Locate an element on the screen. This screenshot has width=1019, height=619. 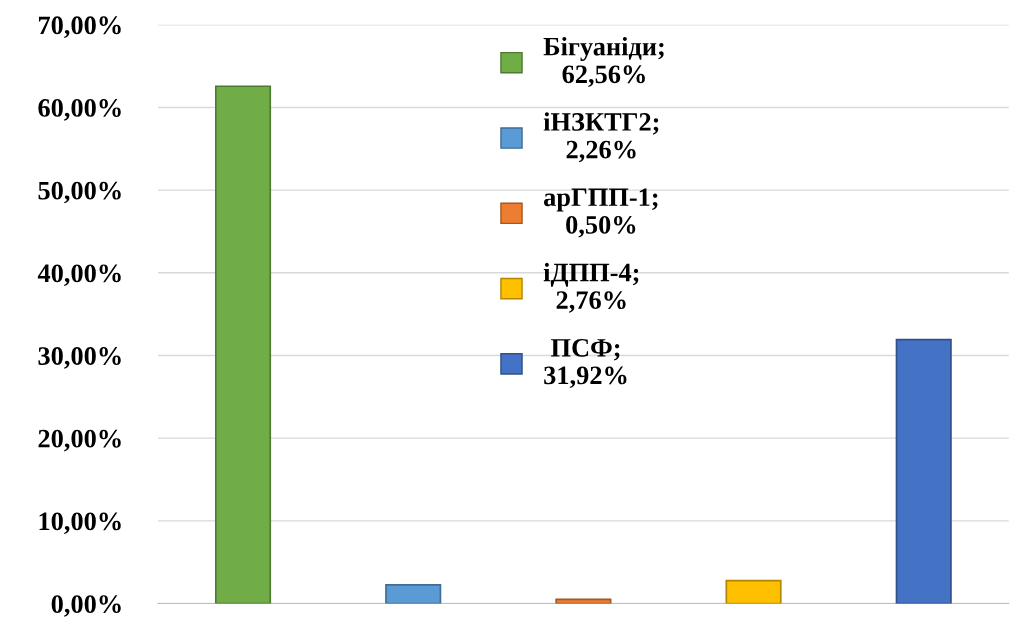
y-tick-label: 10,00% is located at coordinates (80, 523).